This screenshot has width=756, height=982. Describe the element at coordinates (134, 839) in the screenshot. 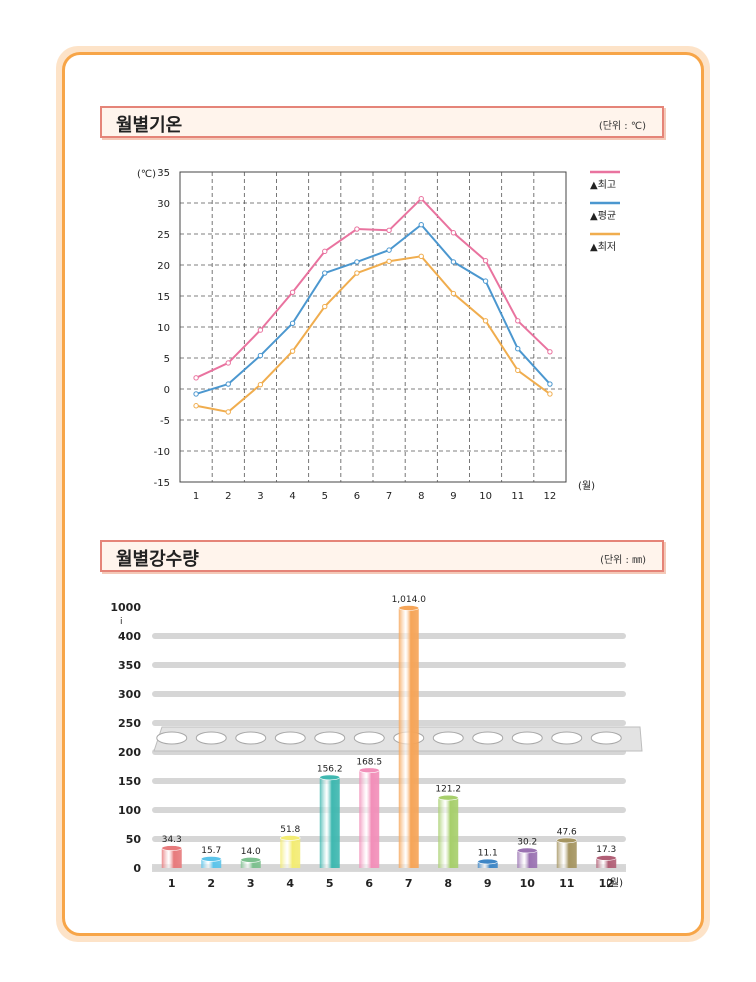

I see `rain-y-tick-label: 50` at that location.